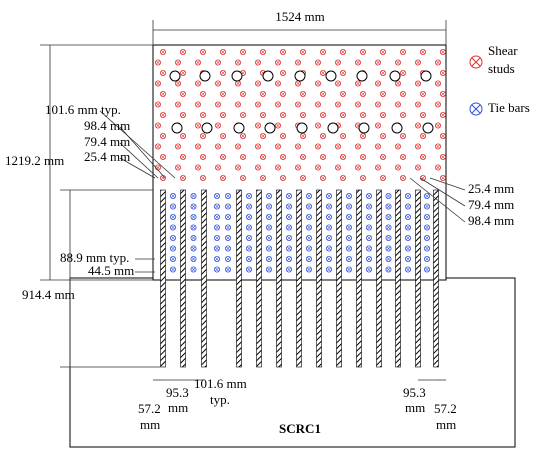  I want to click on dimension-label: typ., so click(220, 399).